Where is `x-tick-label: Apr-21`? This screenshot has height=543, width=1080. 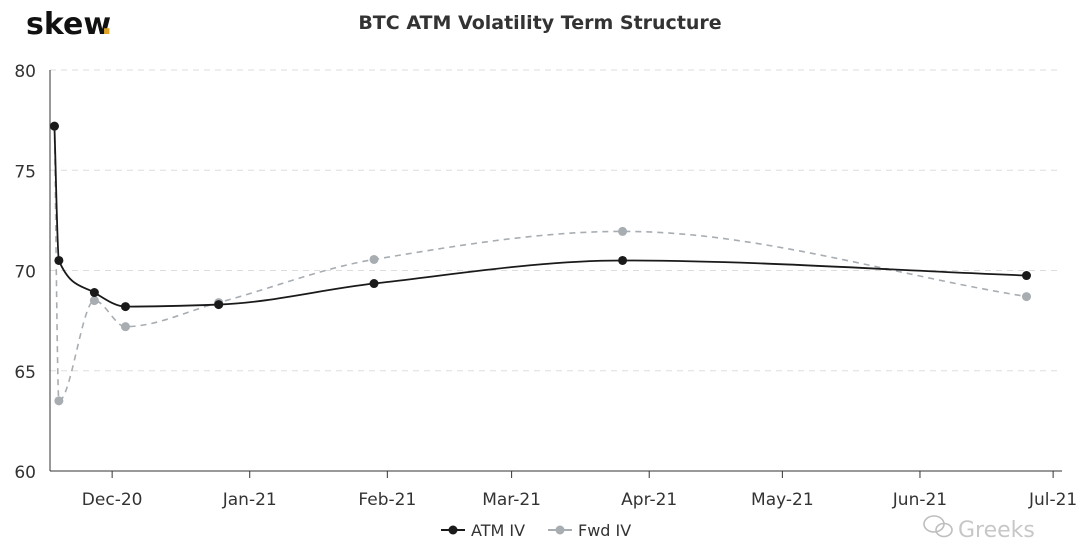
x-tick-label: Apr-21 is located at coordinates (649, 500).